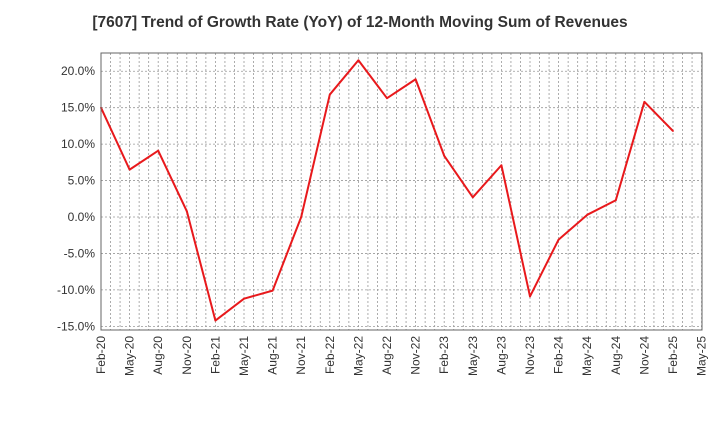 The width and height of the screenshot is (720, 440). I want to click on x-tick-label: May-24, so click(587, 356).